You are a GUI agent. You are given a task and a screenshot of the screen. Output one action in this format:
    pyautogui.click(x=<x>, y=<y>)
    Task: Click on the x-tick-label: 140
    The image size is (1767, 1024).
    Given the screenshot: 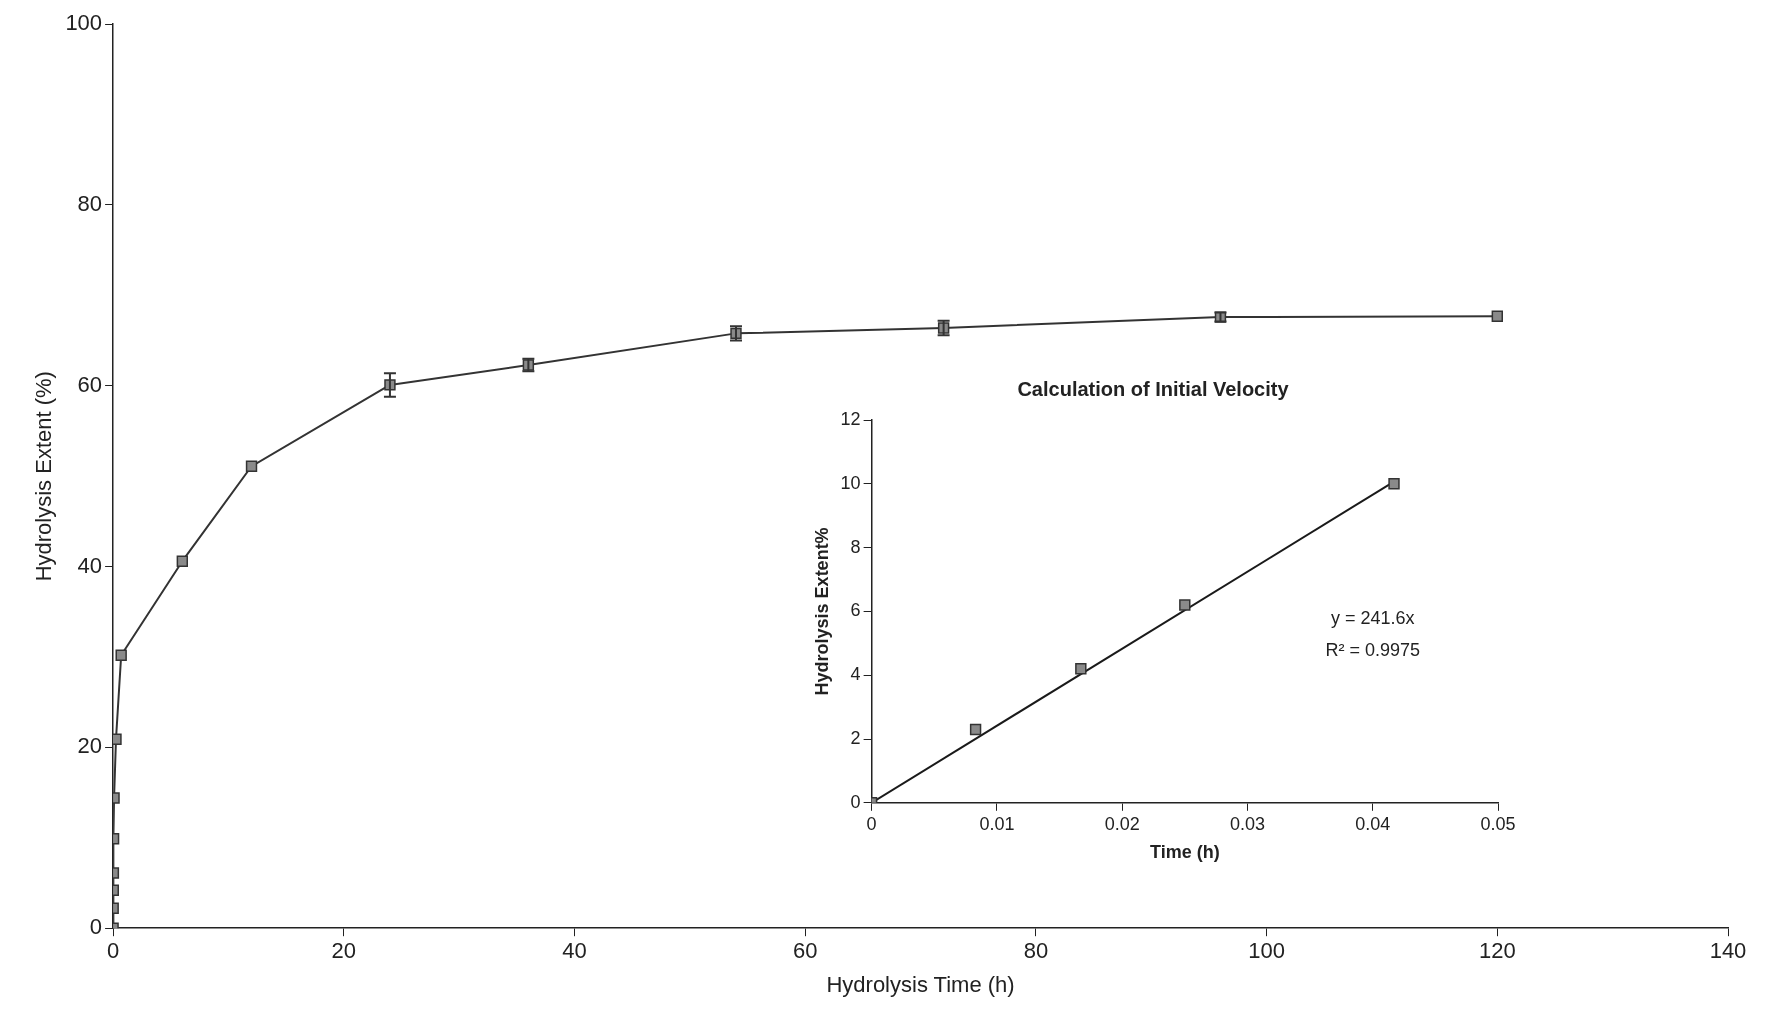 What is the action you would take?
    pyautogui.click(x=1728, y=951)
    